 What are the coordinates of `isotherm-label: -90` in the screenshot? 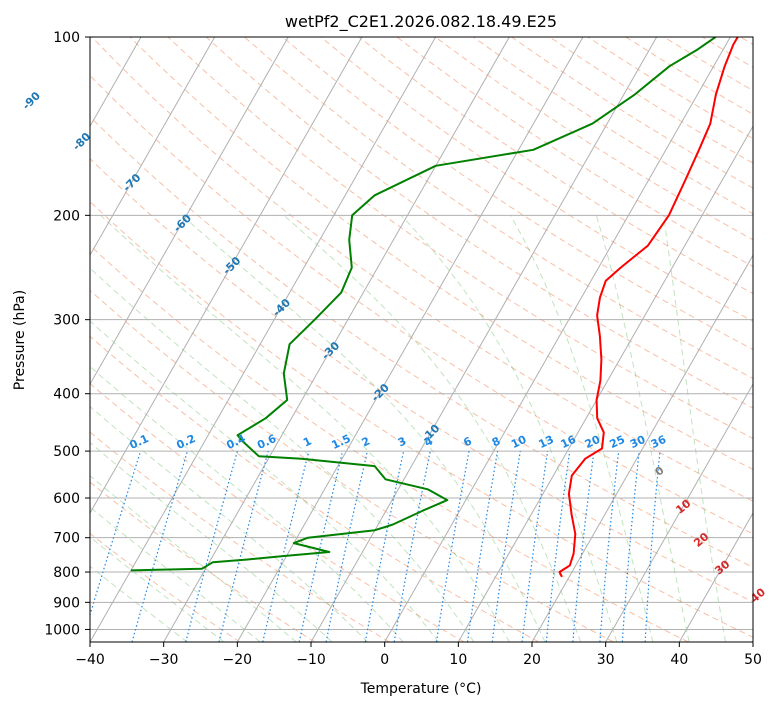 It's located at (31, 100).